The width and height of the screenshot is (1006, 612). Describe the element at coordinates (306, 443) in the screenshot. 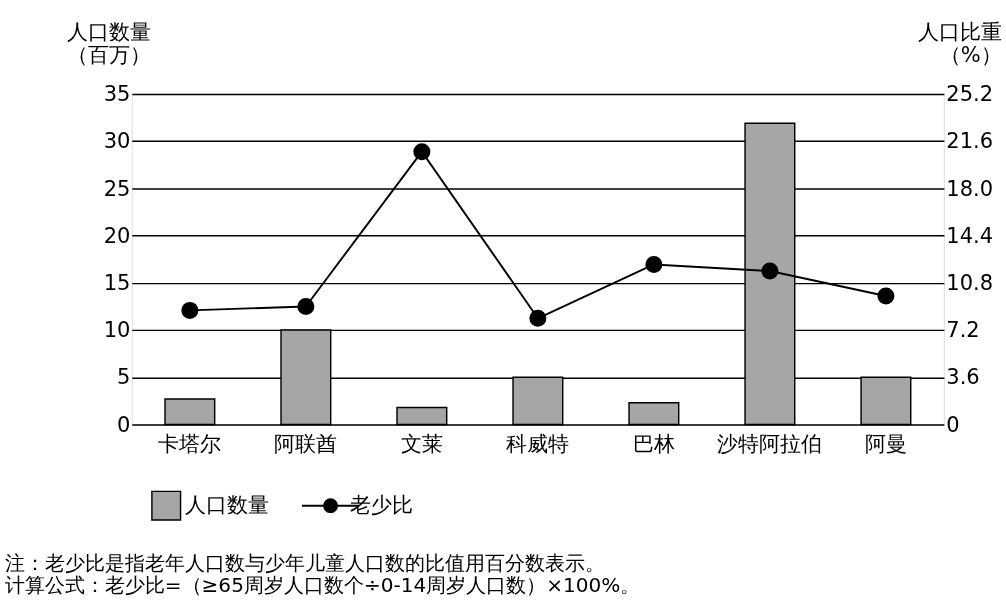

I see `x-tick-label: 阿联酋` at that location.